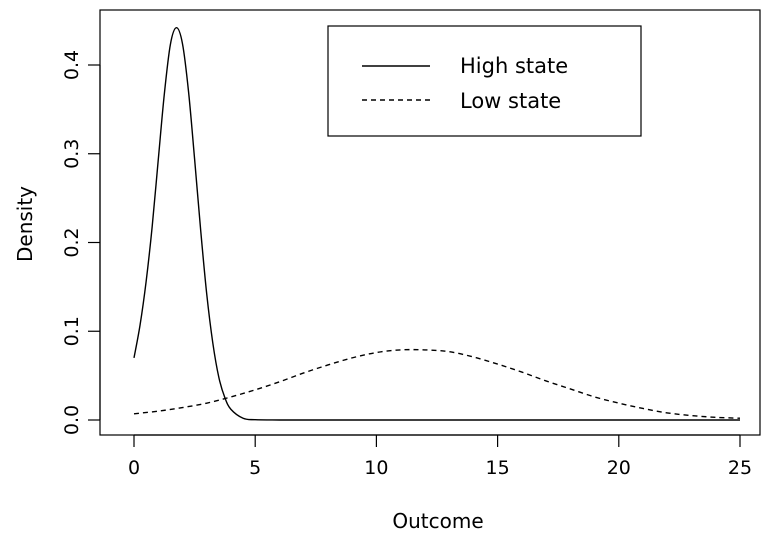  What do you see at coordinates (510, 101) in the screenshot?
I see `legend-label-low-state: Low state` at bounding box center [510, 101].